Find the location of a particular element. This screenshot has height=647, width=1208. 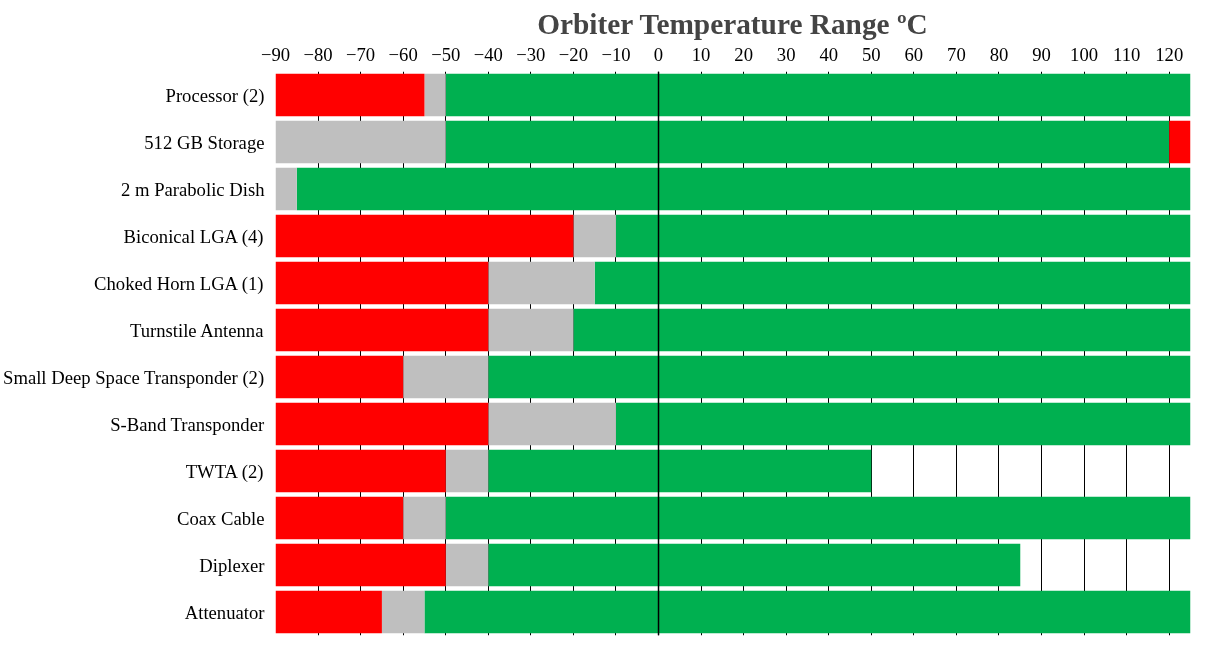

x-tick-label: −60 is located at coordinates (403, 54).